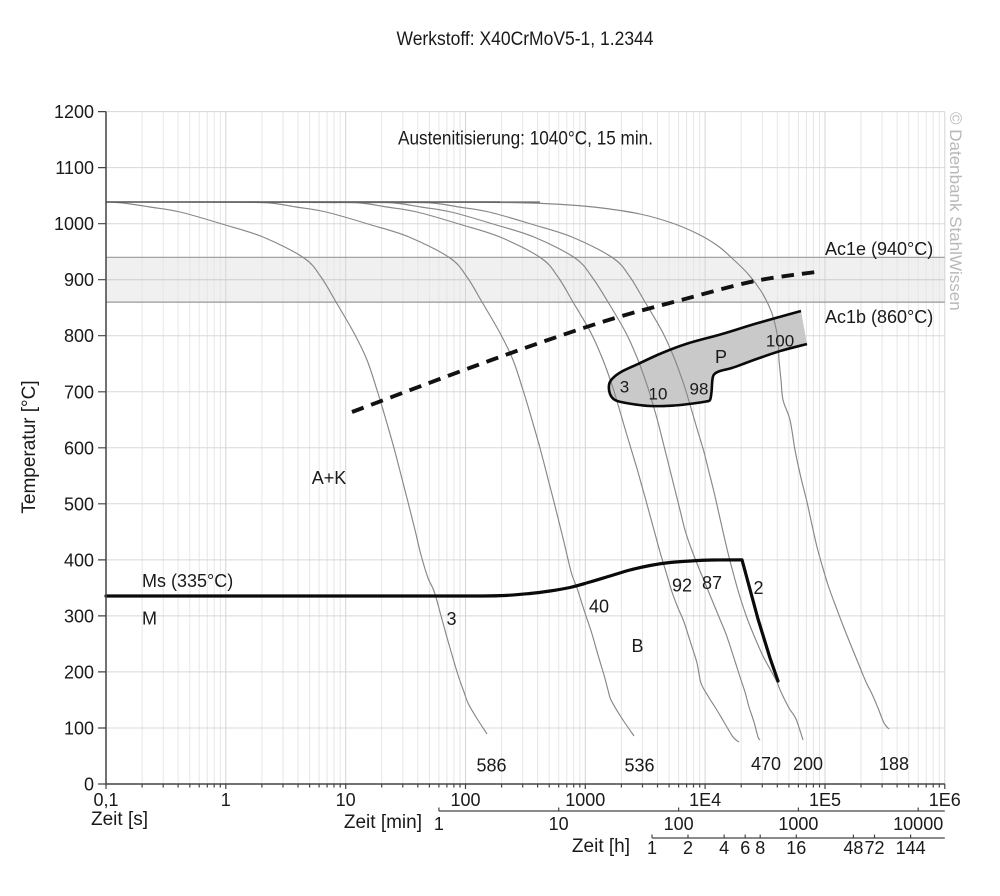  What do you see at coordinates (105, 800) in the screenshot?
I see `svg-text: 0,1` at bounding box center [105, 800].